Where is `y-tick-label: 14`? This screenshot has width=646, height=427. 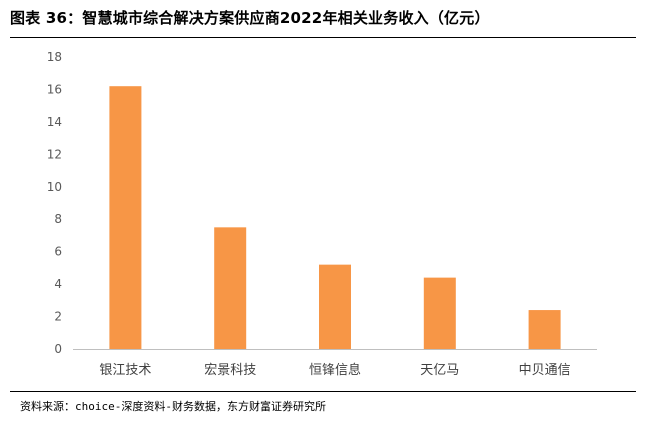
y-tick-label: 14 is located at coordinates (54, 122).